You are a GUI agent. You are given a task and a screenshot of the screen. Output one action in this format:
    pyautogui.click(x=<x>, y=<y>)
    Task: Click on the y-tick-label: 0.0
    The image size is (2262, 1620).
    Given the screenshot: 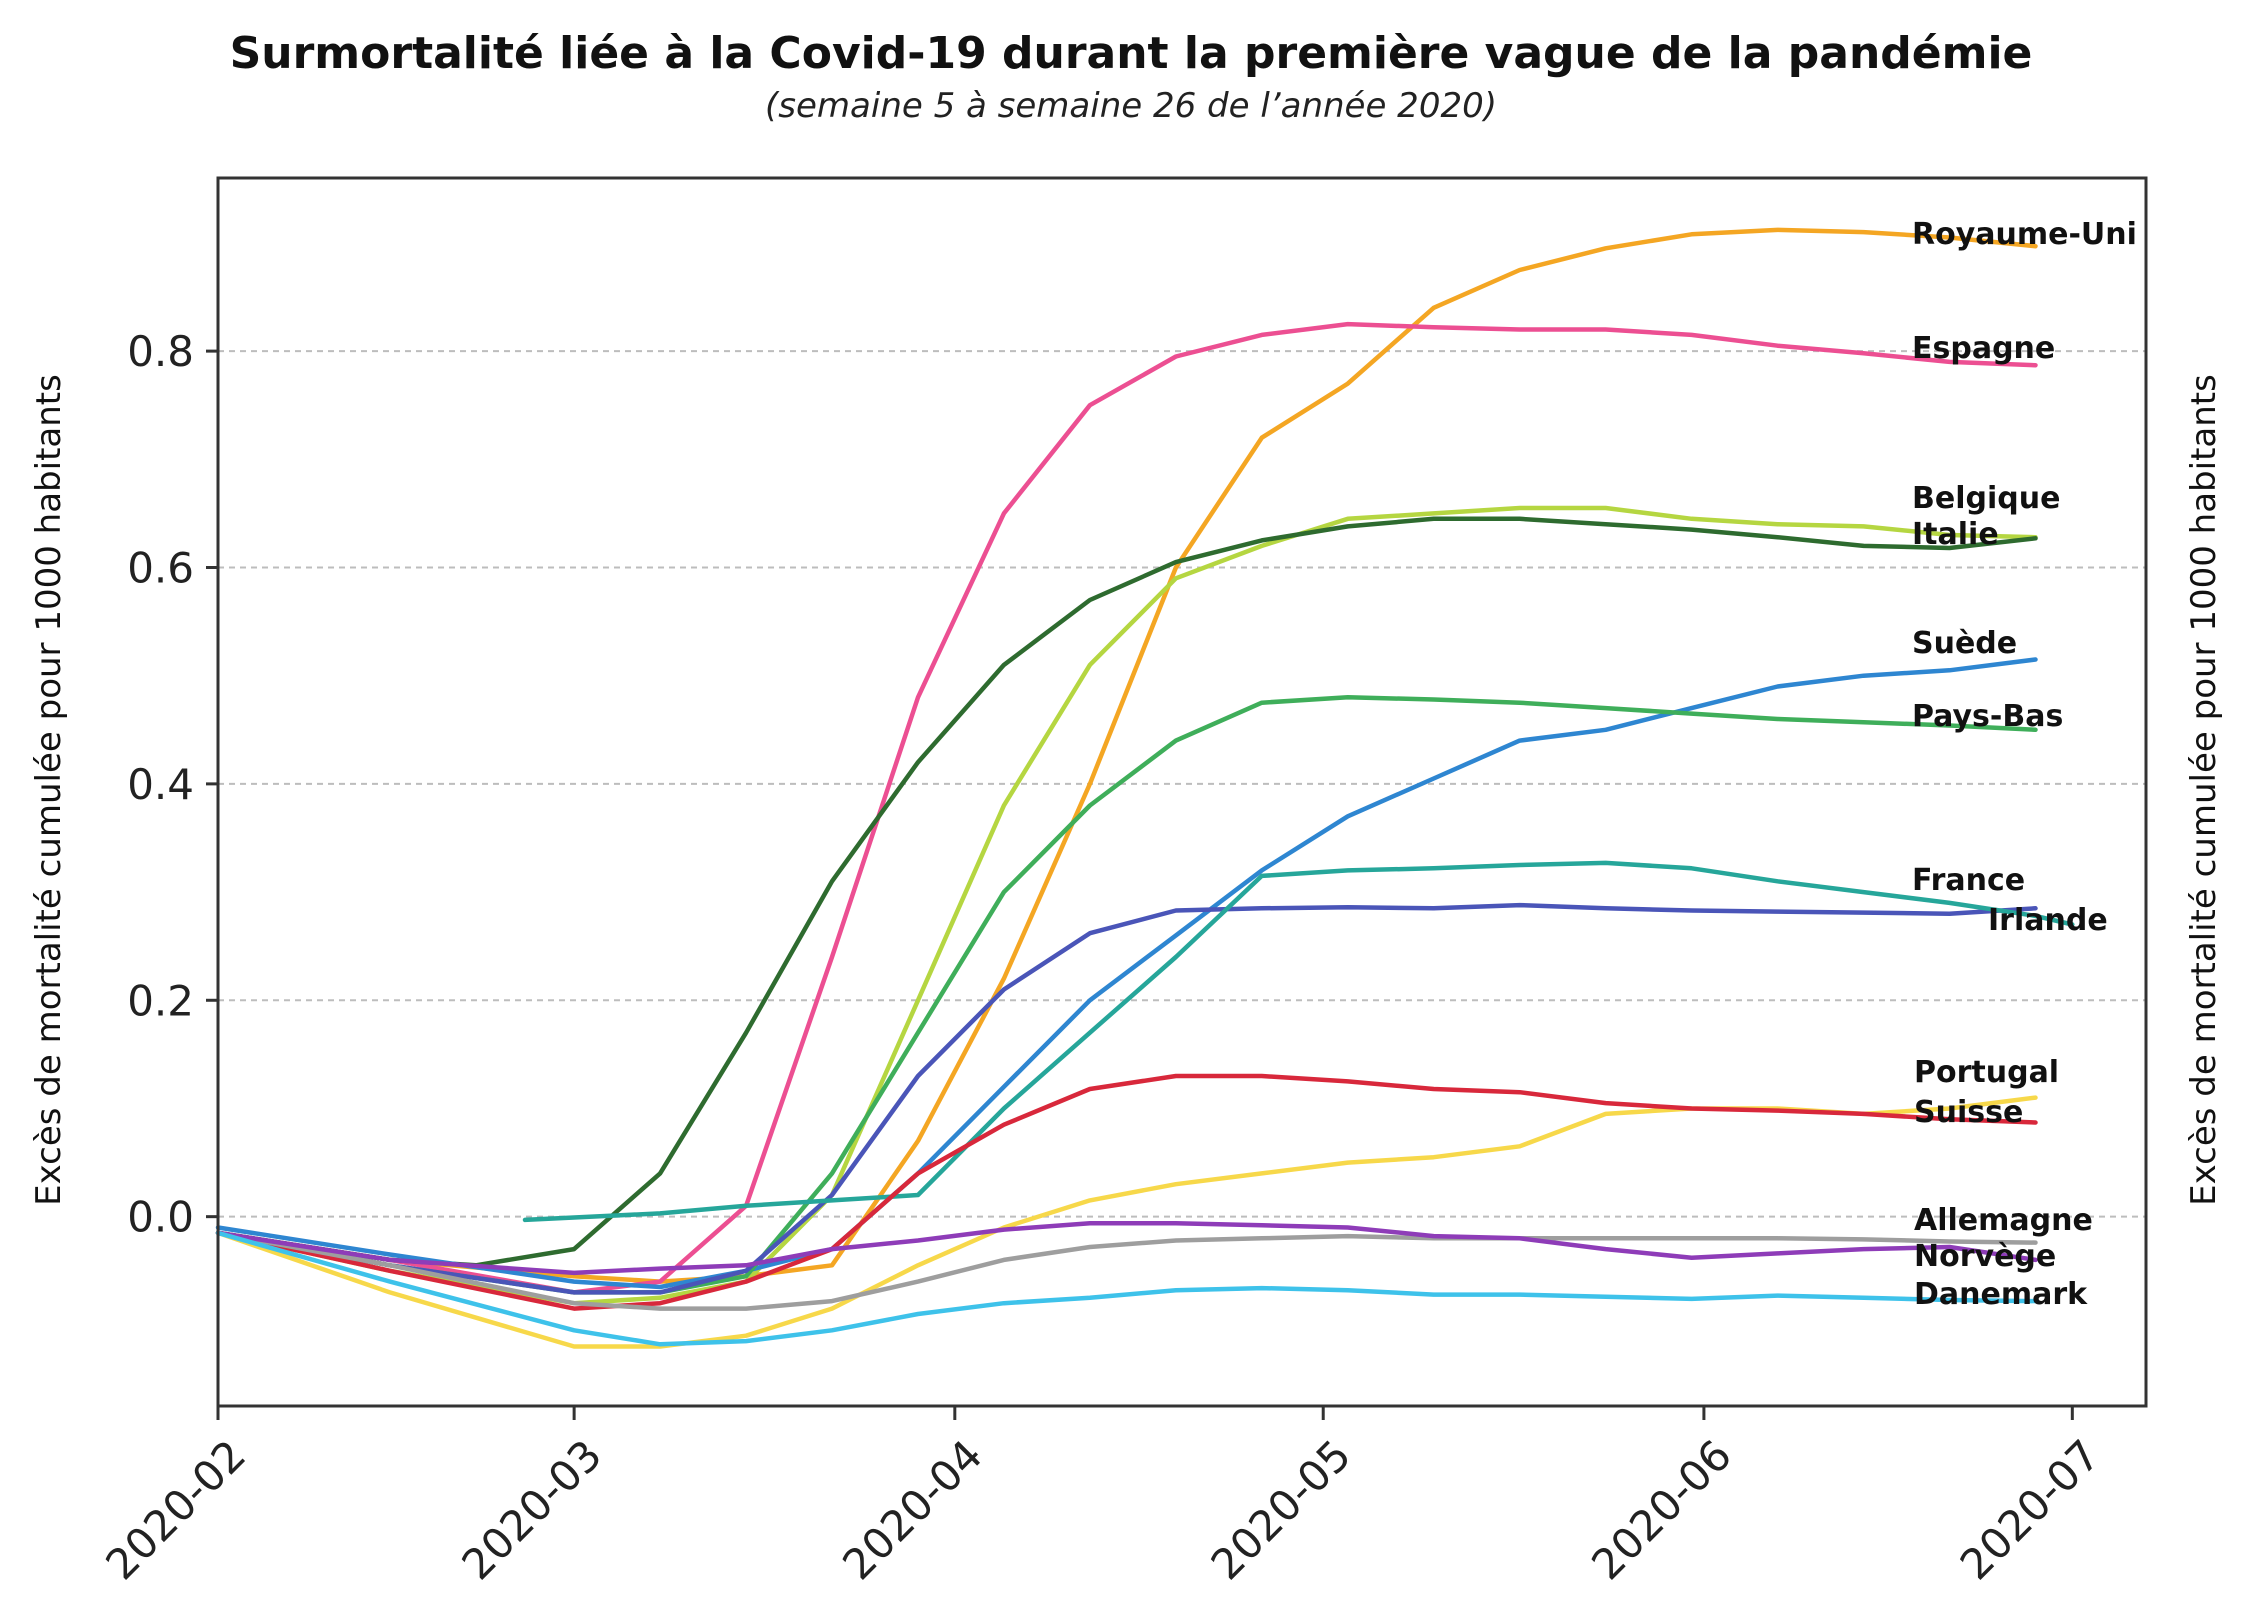 What is the action you would take?
    pyautogui.click(x=160, y=1217)
    